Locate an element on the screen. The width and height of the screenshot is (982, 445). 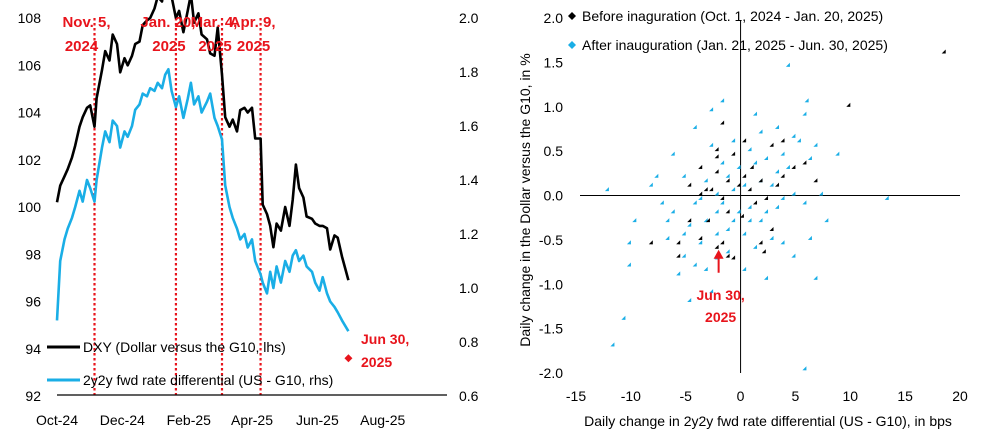
x-axis-tick-labels: Oct-24 Dec-24 Feb-25 Apr-25 Jun-25 Aug-25 is located at coordinates (221, 420).